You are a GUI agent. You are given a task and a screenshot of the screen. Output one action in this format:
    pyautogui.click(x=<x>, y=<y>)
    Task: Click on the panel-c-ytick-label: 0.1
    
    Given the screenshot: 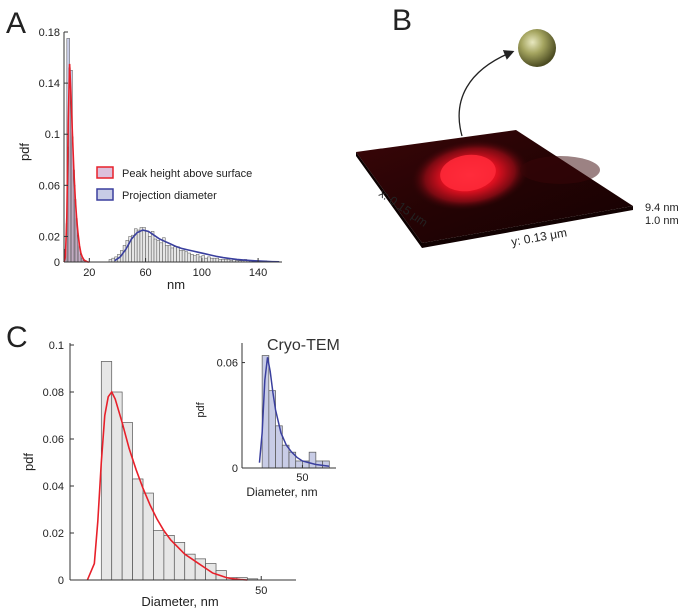 What is the action you would take?
    pyautogui.click(x=56, y=346)
    